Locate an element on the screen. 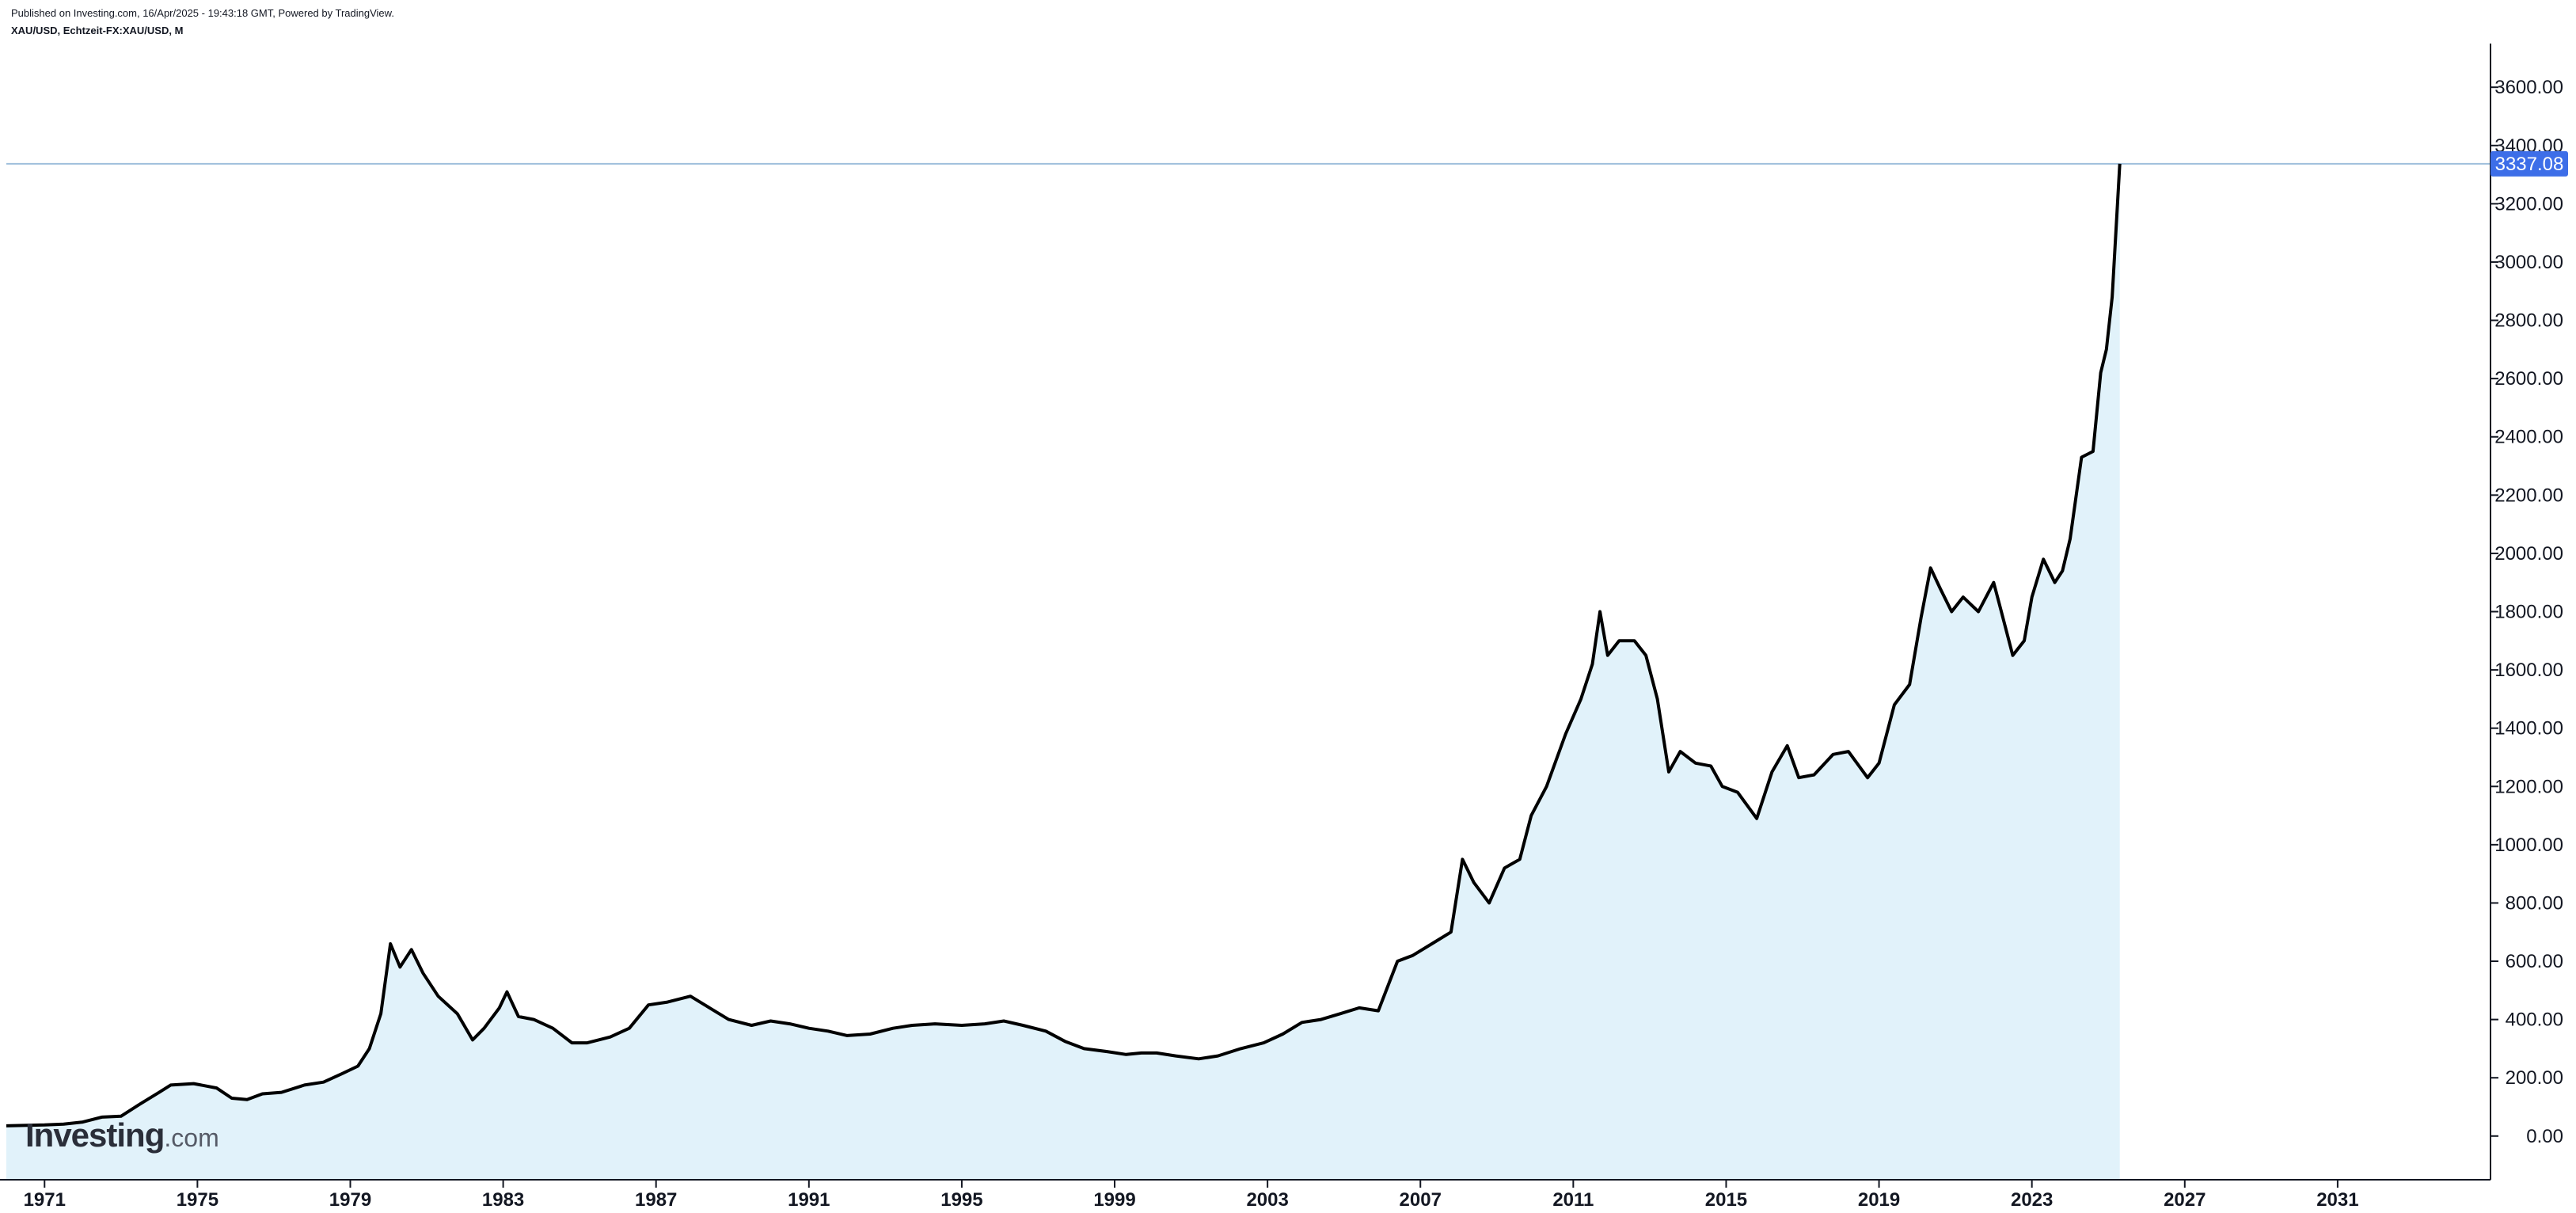 Image resolution: width=2576 pixels, height=1213 pixels. x-tick-label: 2015 is located at coordinates (1726, 1200).